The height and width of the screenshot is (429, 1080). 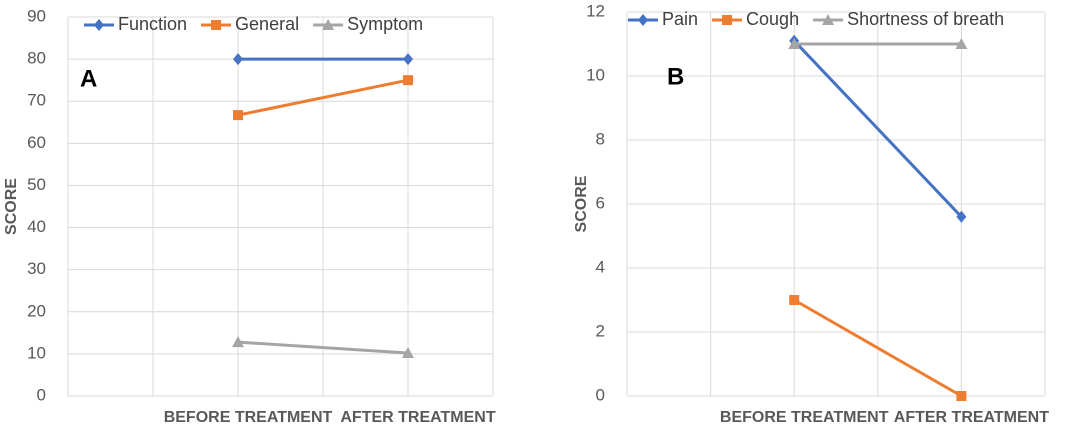 I want to click on panel-label: A, so click(x=88, y=78).